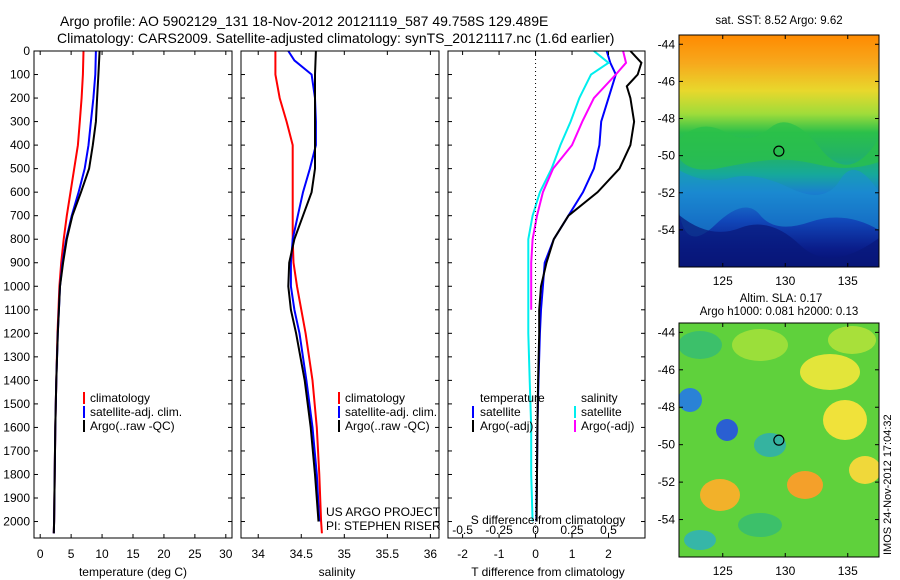 The image size is (900, 580). What do you see at coordinates (40, 554) in the screenshot?
I see `x-tick-label: 0` at bounding box center [40, 554].